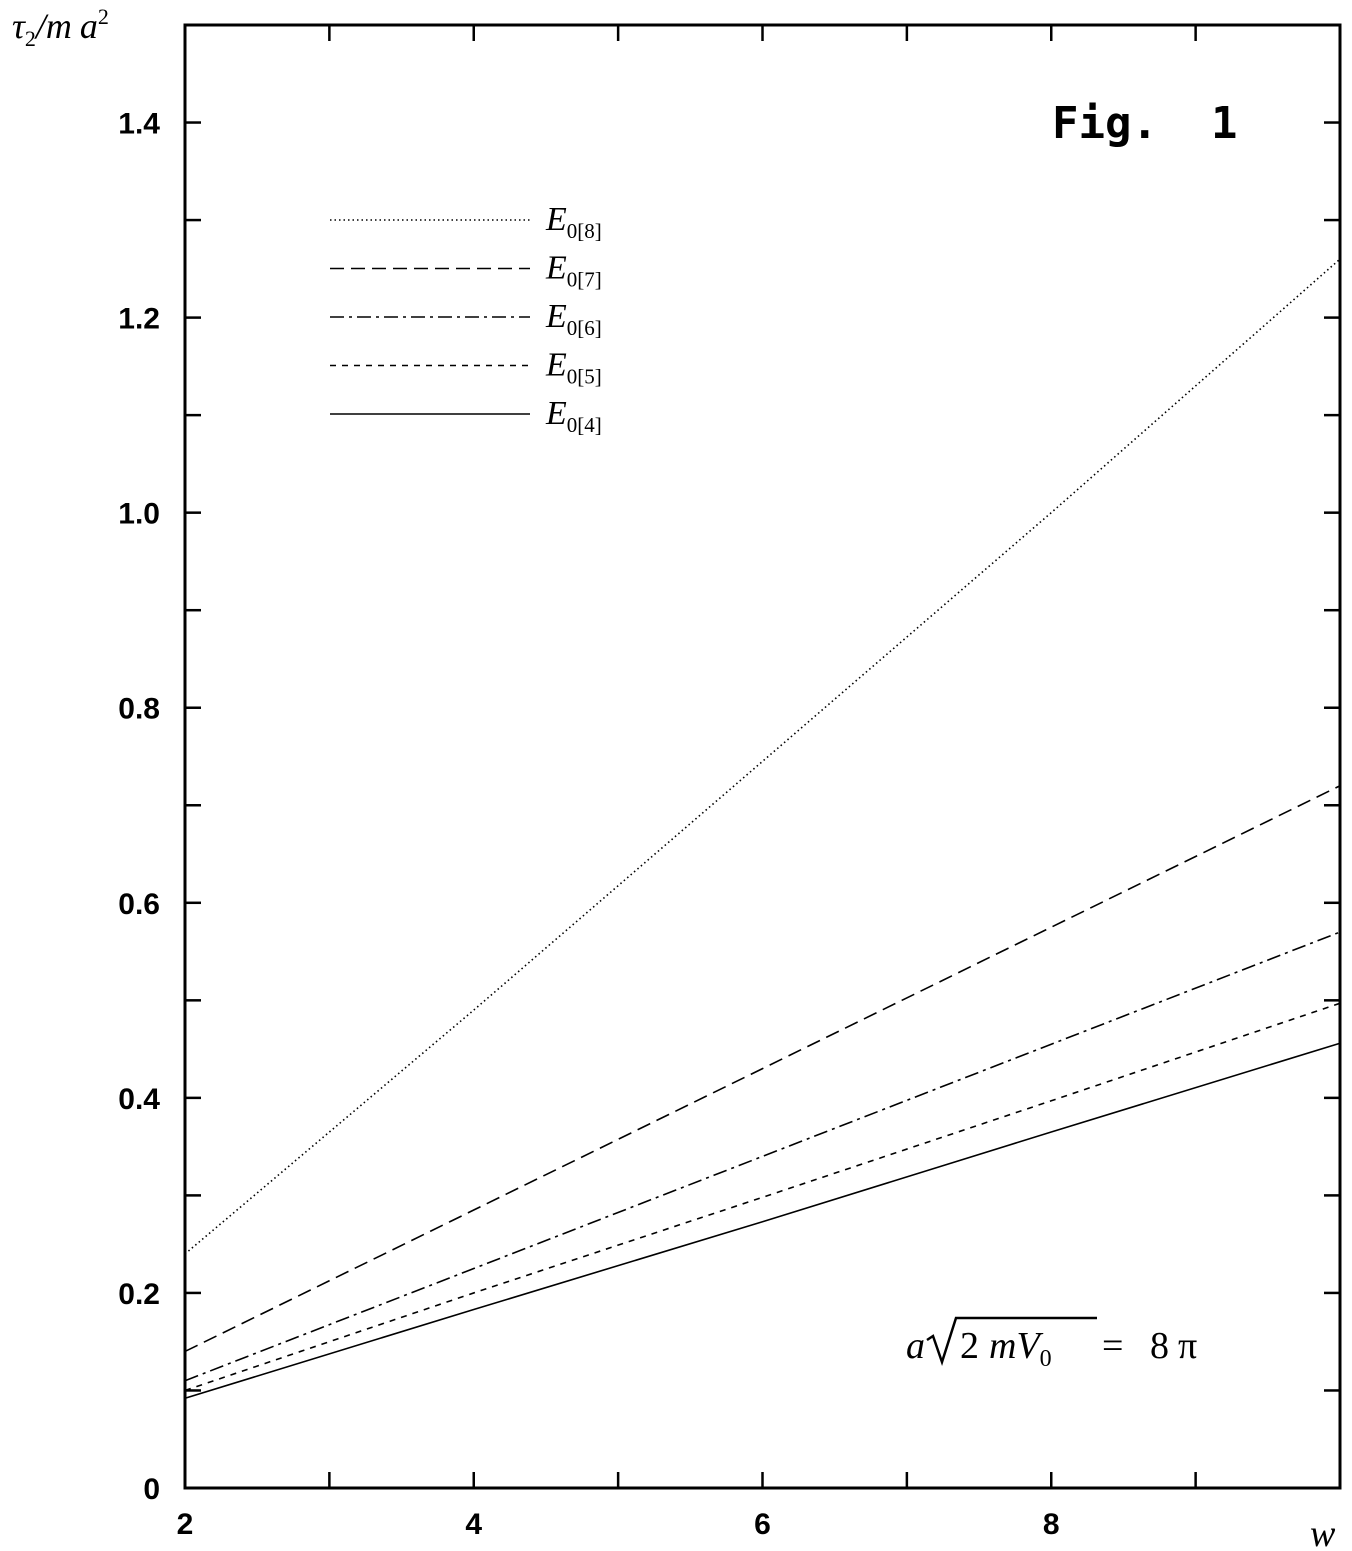  I want to click on figure-title: Fig. 1, so click(1144, 123).